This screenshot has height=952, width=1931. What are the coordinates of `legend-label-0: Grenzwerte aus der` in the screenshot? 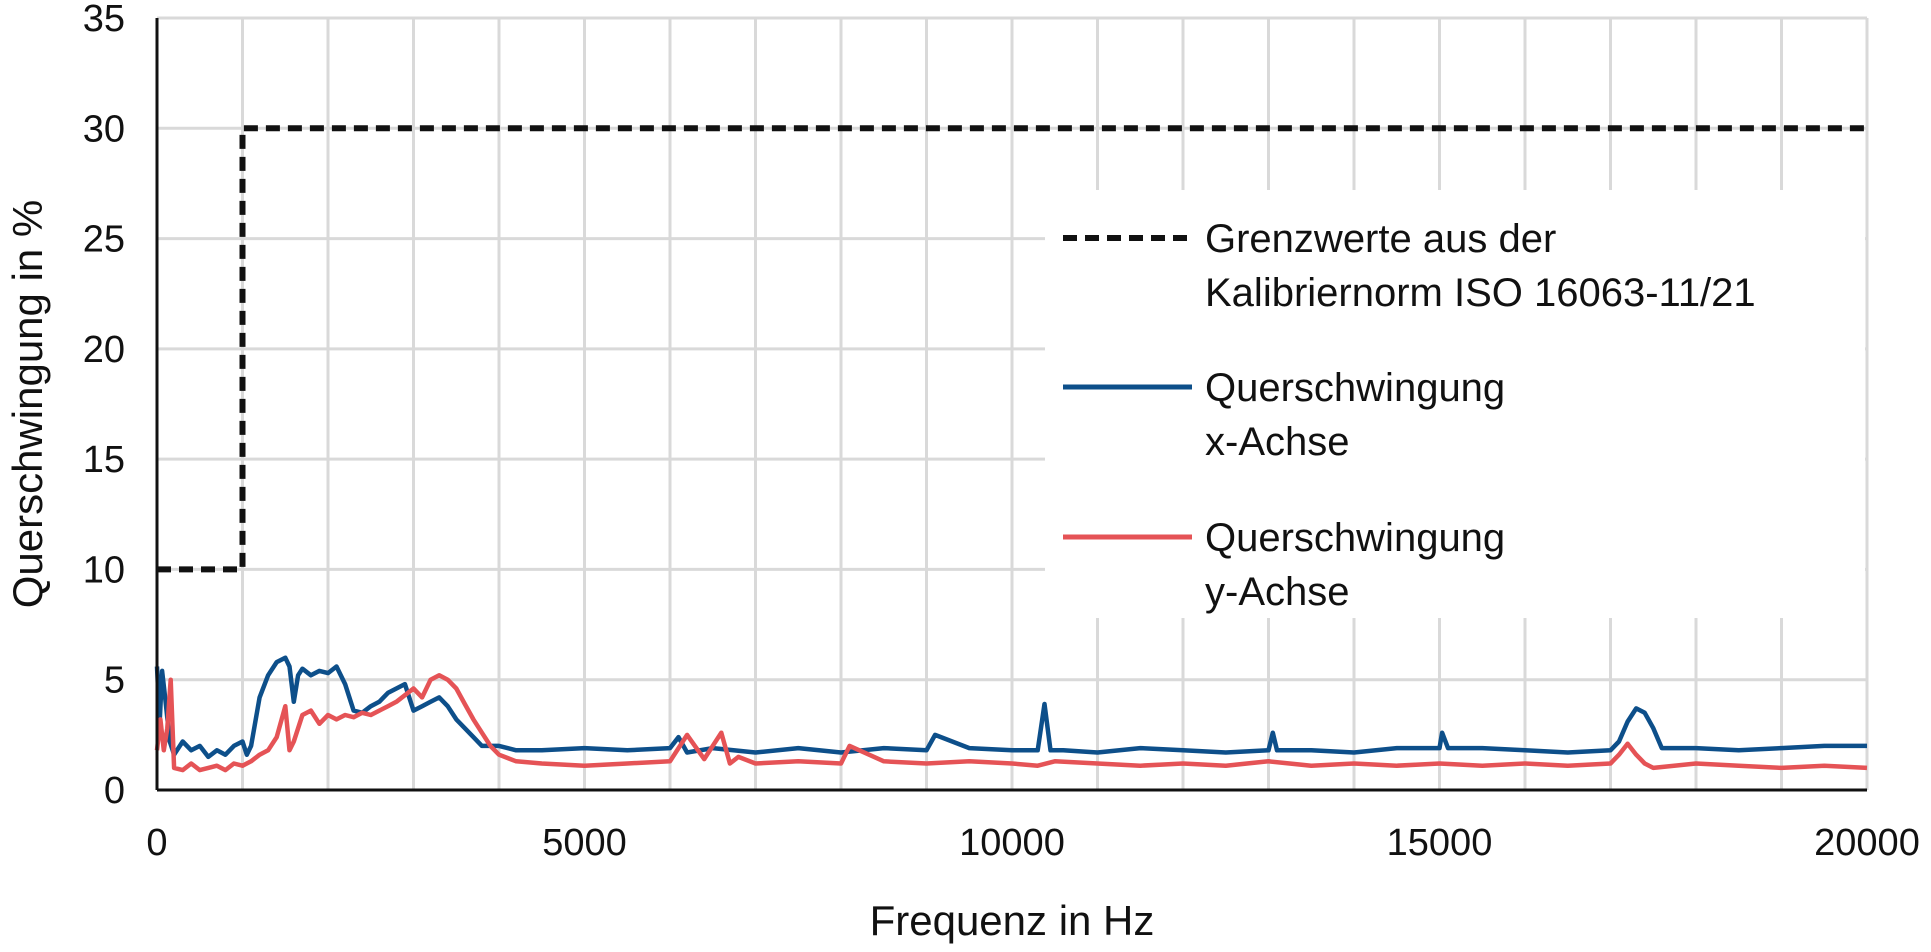 It's located at (1380, 239).